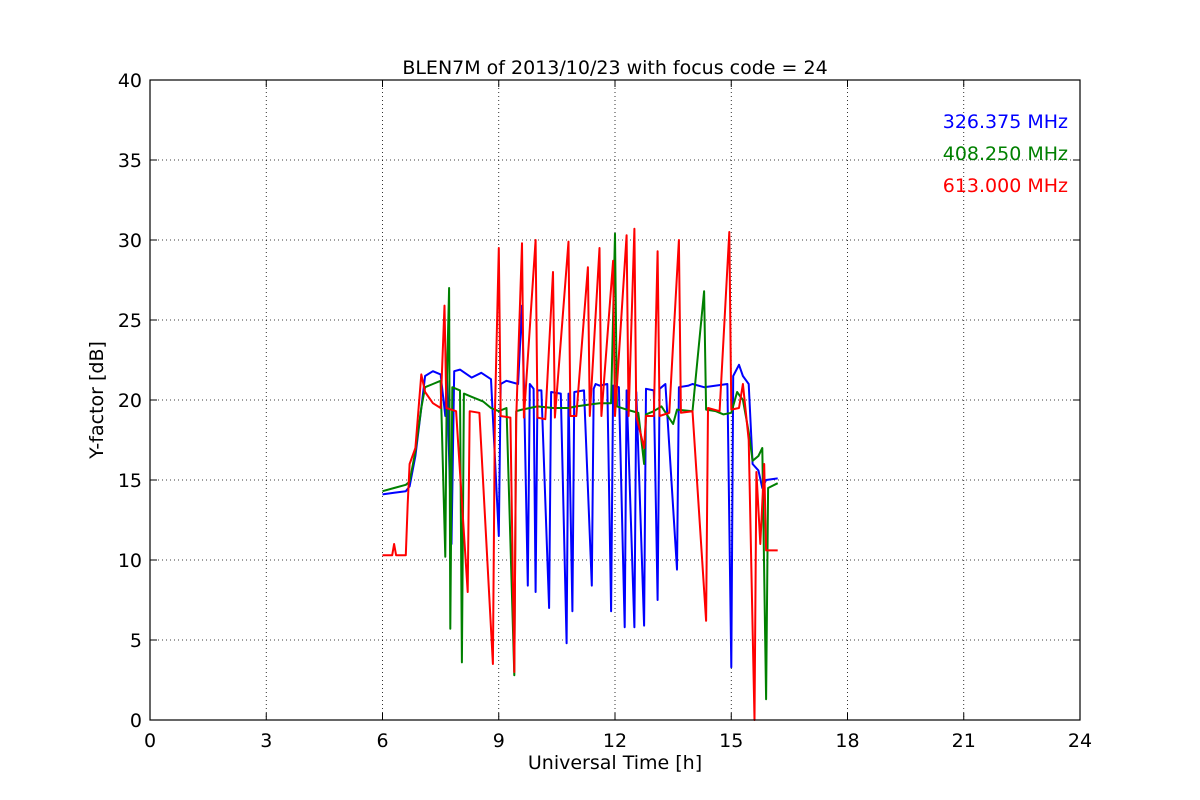 The image size is (1200, 800). What do you see at coordinates (964, 741) in the screenshot?
I see `x-tick-label: 21` at bounding box center [964, 741].